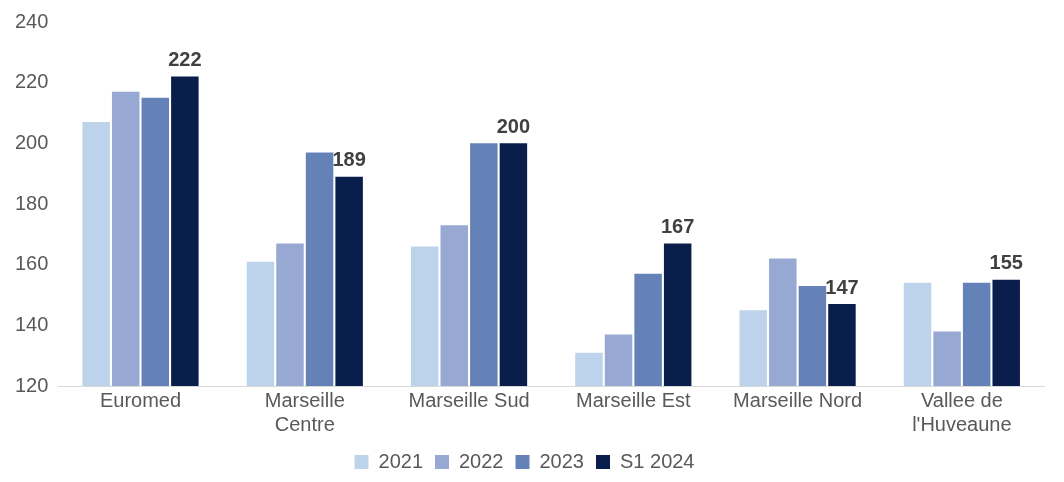 The width and height of the screenshot is (1064, 482). I want to click on x-tick-label: Marseille Nord, so click(798, 399).